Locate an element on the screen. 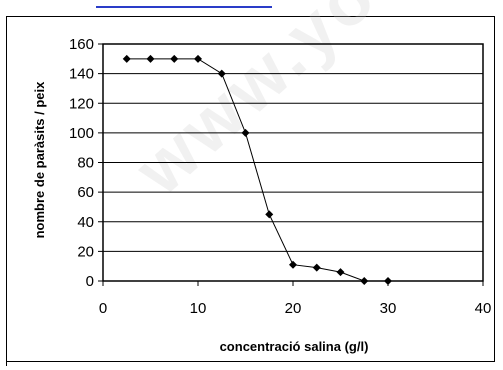 The height and width of the screenshot is (370, 503). y-tick-labels: 0 20 40 60 80 100 120 140 160 is located at coordinates (86, 163).